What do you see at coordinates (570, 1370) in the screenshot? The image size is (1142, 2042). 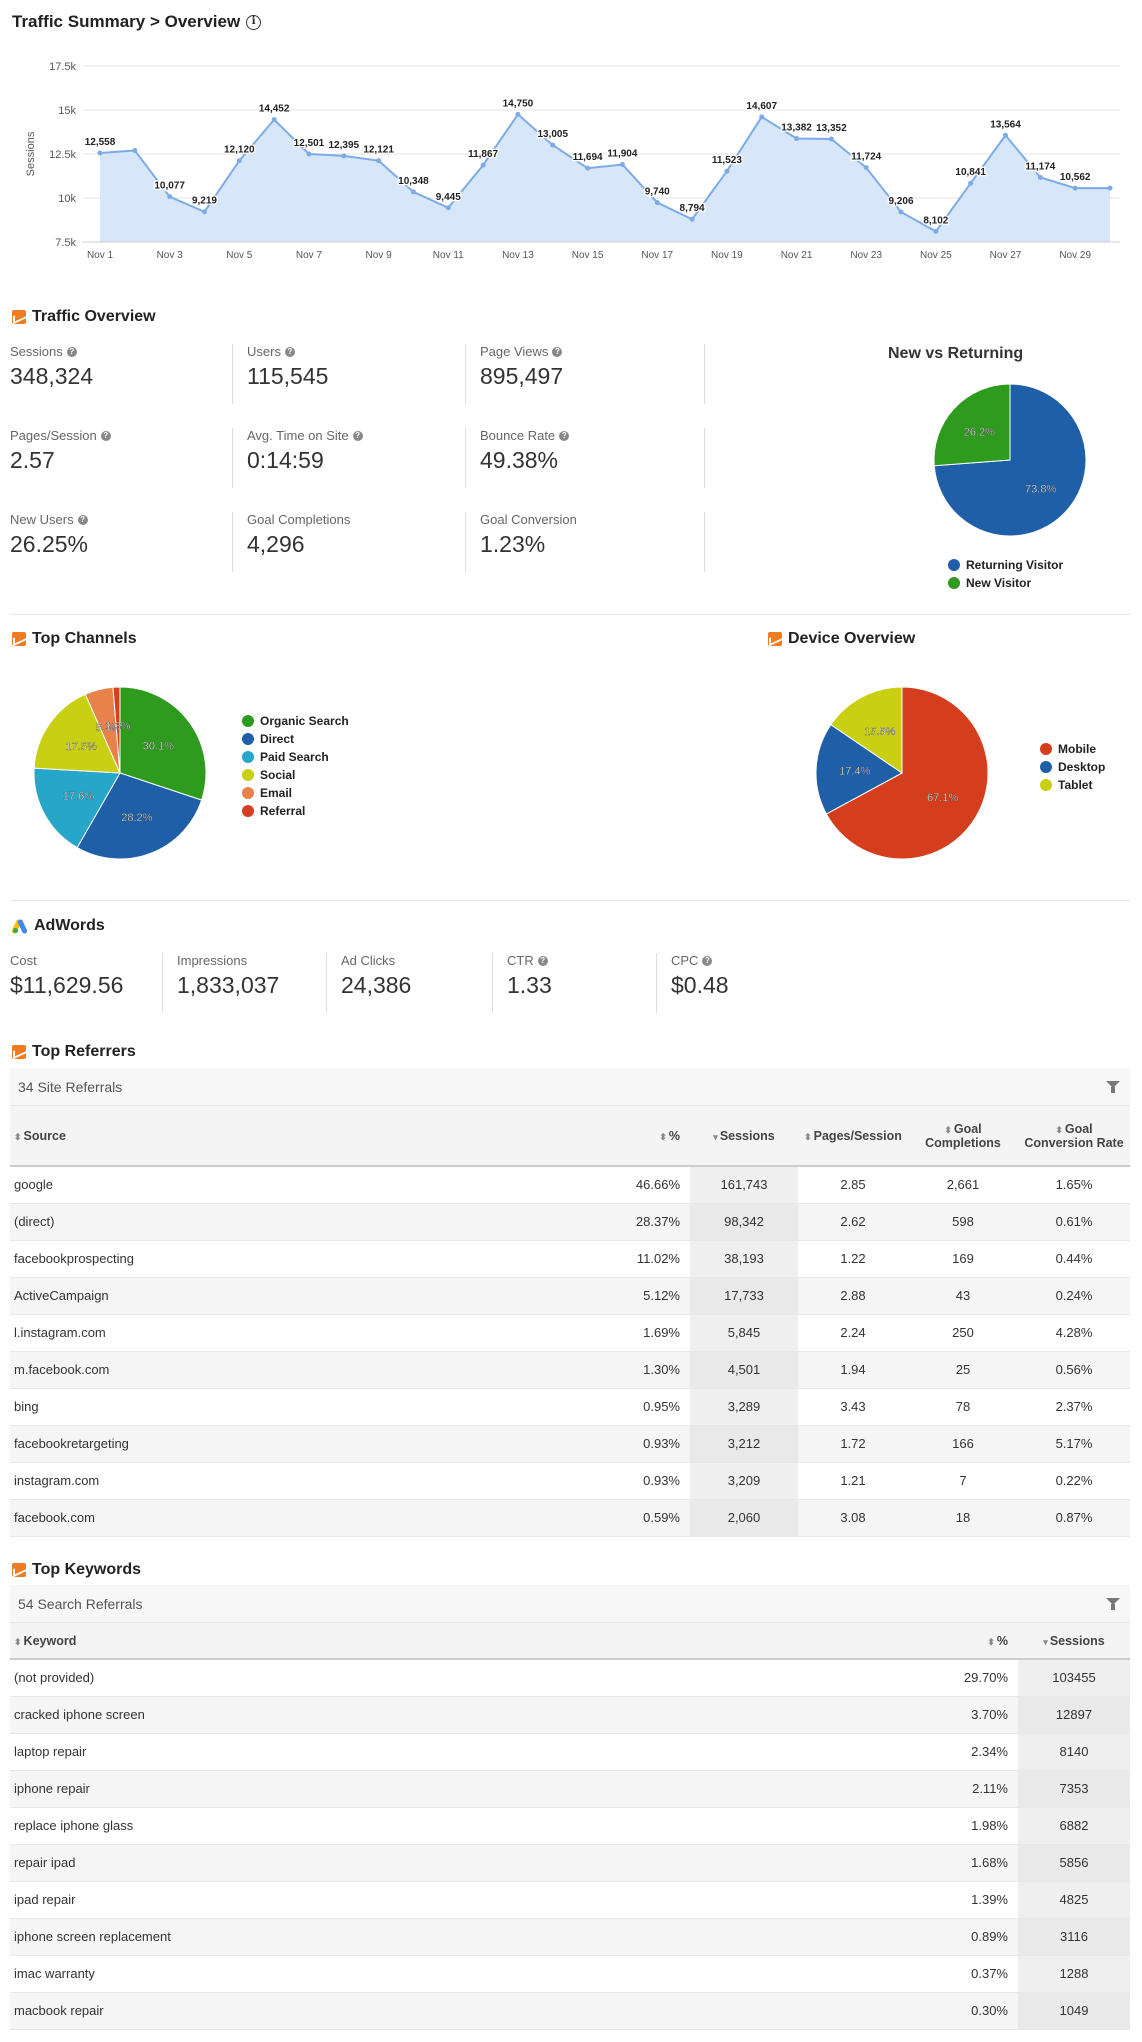 I see `table-row: m.facebook.com 1.30% 4,501 1.94 25 0.56%` at bounding box center [570, 1370].